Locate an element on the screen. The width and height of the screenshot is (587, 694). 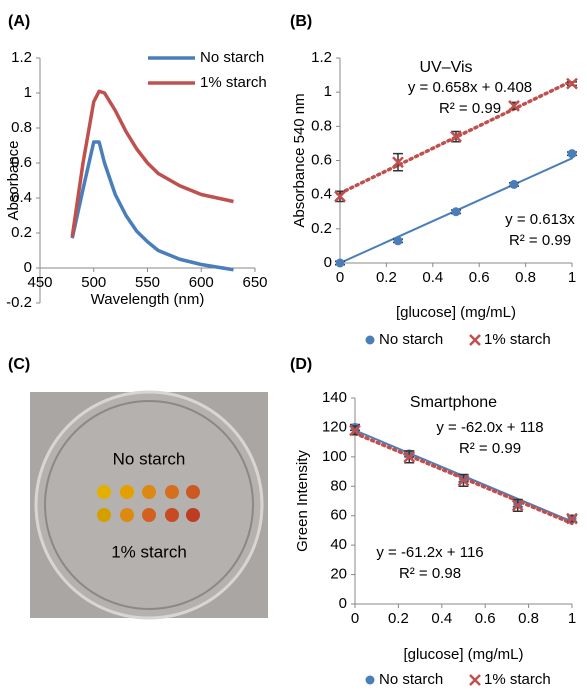
panel-label: (B) is located at coordinates (301, 21).